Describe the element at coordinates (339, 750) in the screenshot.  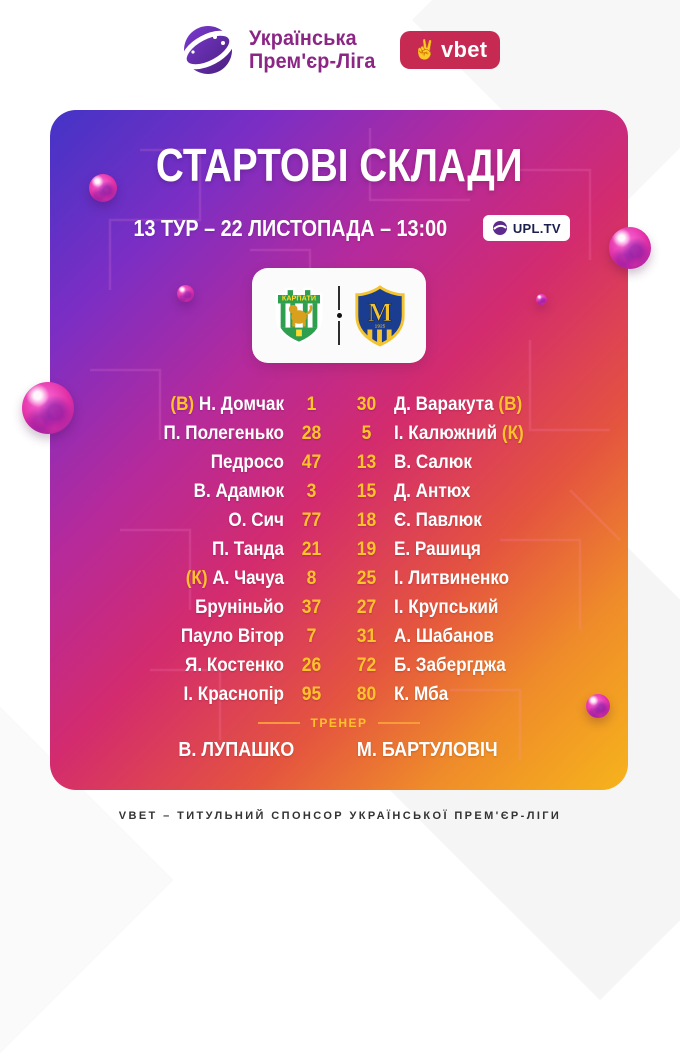
I see `coaches-row: В. ЛУПАШКО М. БАРТУЛОВІЧ` at that location.